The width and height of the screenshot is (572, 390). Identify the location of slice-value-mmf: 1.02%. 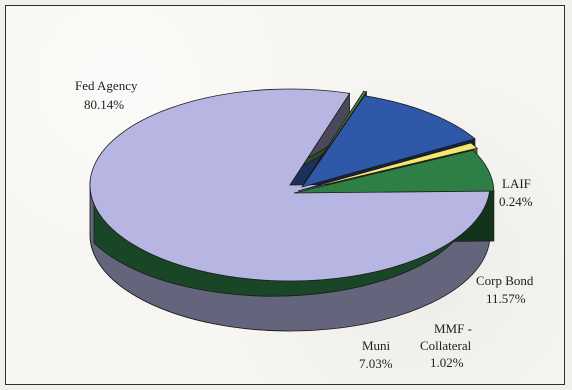
(447, 362).